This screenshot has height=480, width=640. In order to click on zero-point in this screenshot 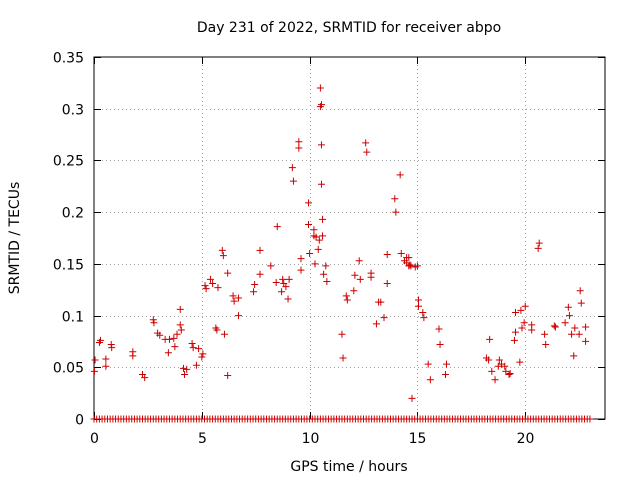, I will do `click(590, 419)`.